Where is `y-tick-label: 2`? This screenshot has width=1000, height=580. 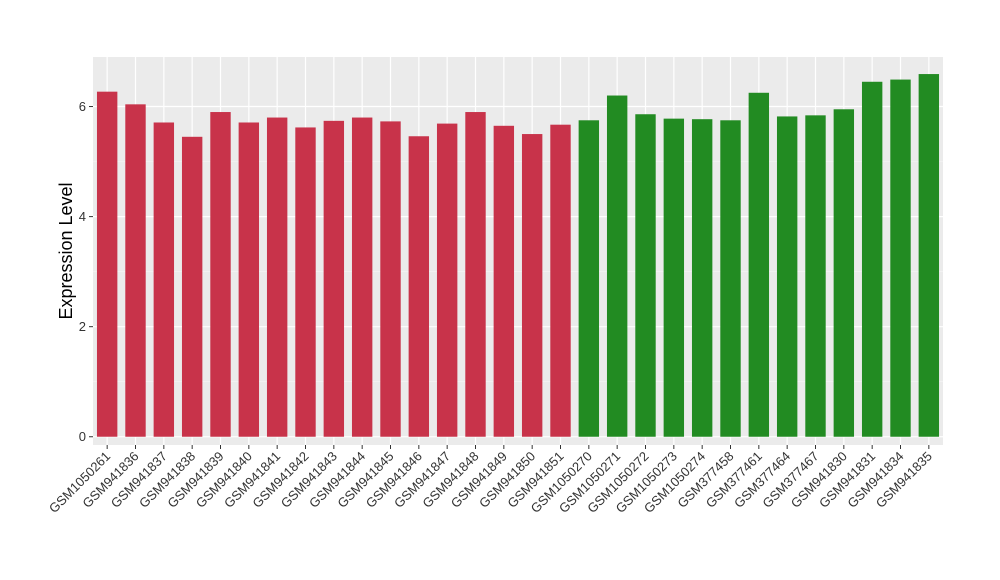 y-tick-label: 2 is located at coordinates (82, 326).